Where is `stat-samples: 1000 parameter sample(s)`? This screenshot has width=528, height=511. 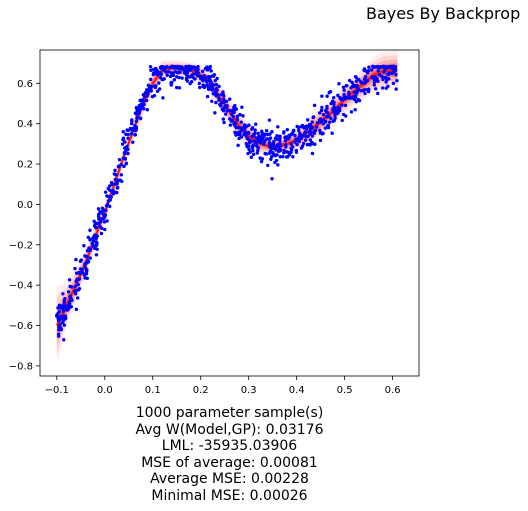
stat-samples: 1000 parameter sample(s) is located at coordinates (229, 413).